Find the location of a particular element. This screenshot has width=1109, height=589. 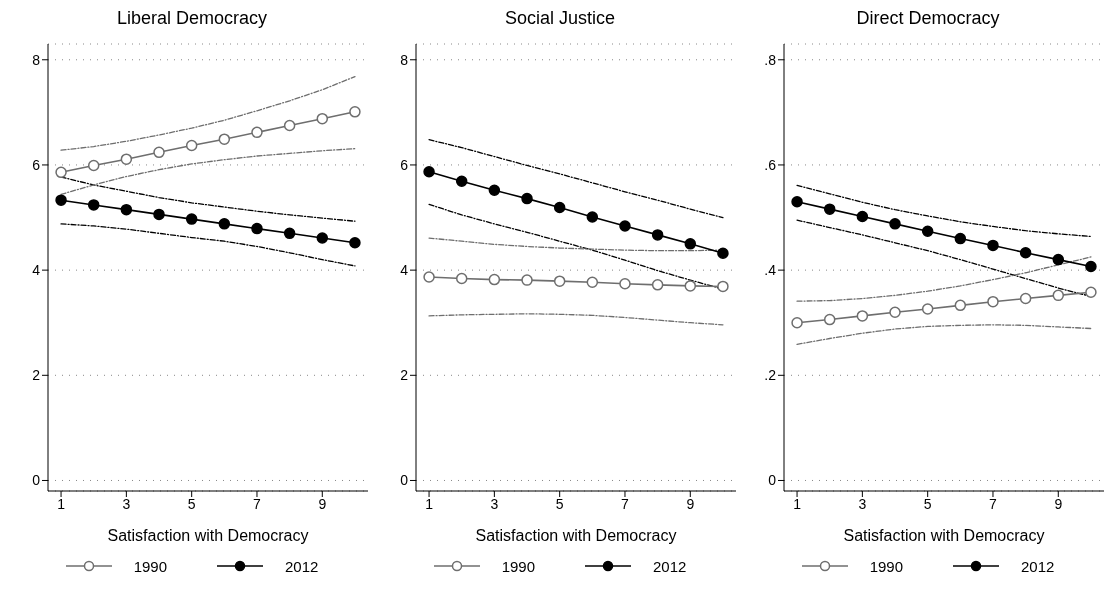

y-tick-label: .4 is located at coordinates (770, 270).